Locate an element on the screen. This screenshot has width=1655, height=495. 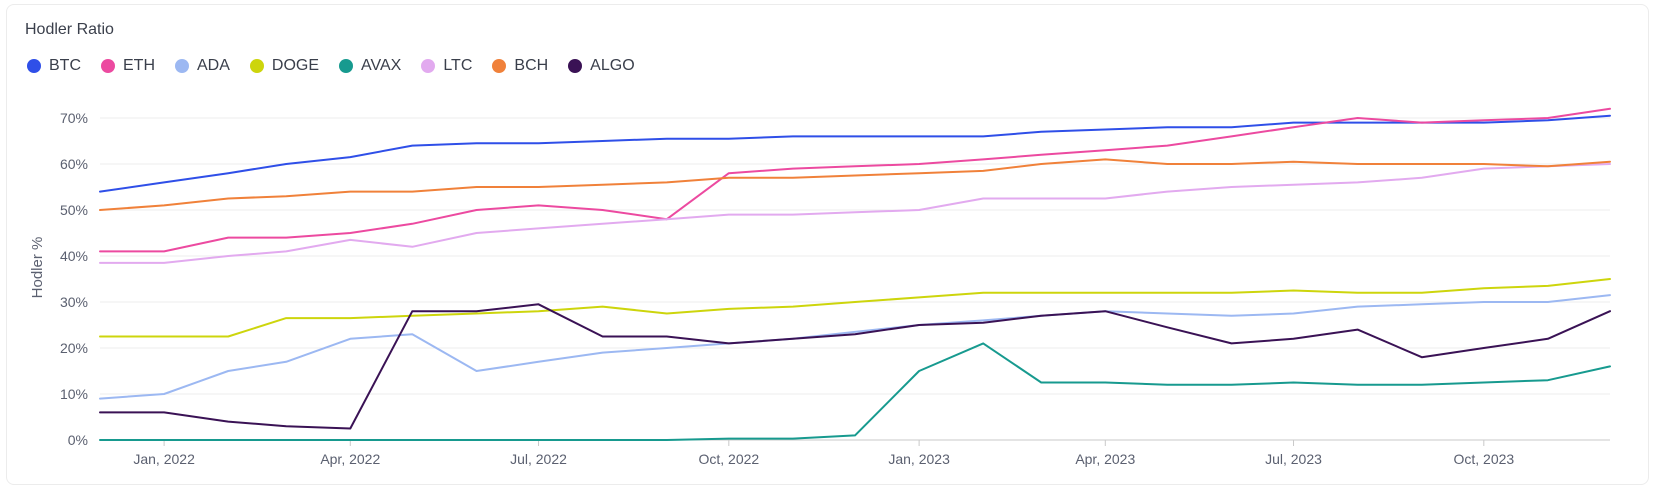
y-tick-label: 70% is located at coordinates (74, 118).